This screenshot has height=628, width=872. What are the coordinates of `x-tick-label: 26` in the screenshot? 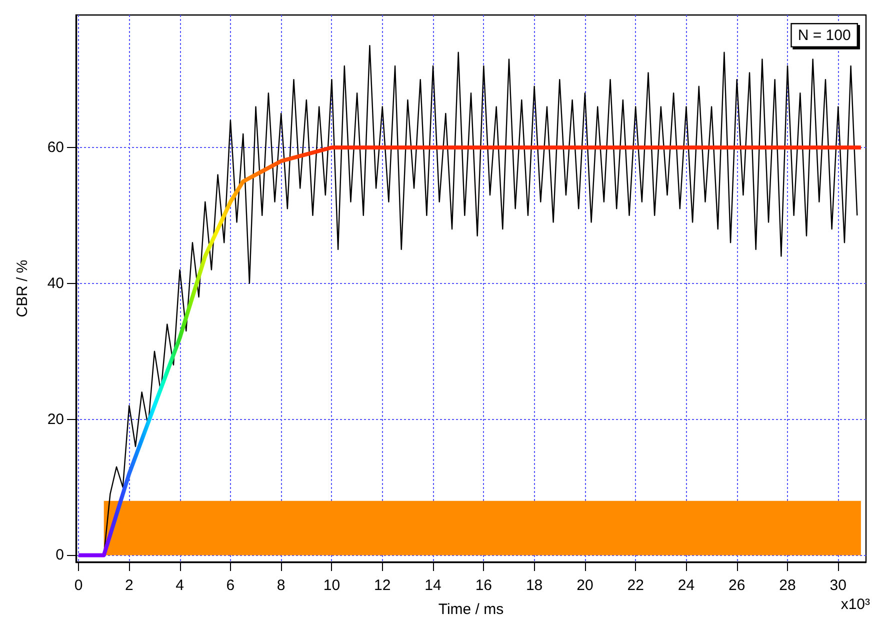 It's located at (737, 585).